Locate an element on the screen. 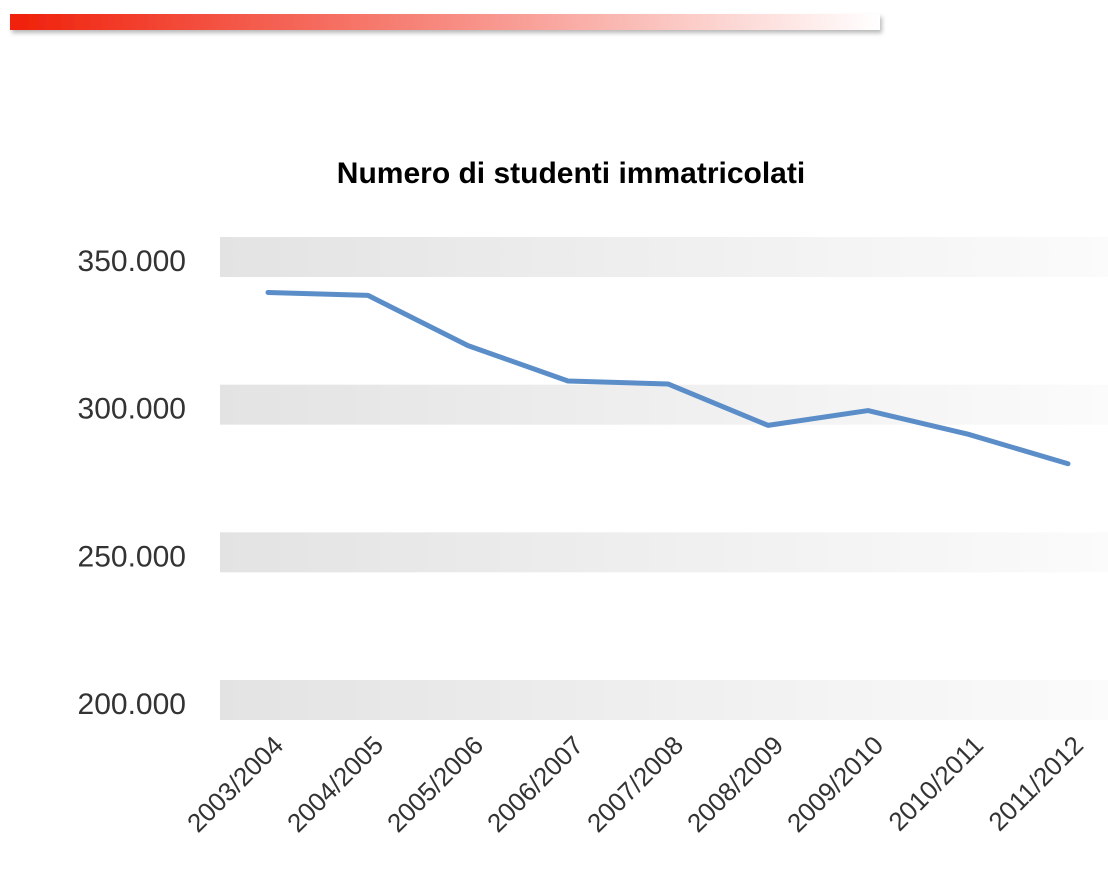 This screenshot has height=874, width=1108. y-tick-label: 300.000 is located at coordinates (132, 409).